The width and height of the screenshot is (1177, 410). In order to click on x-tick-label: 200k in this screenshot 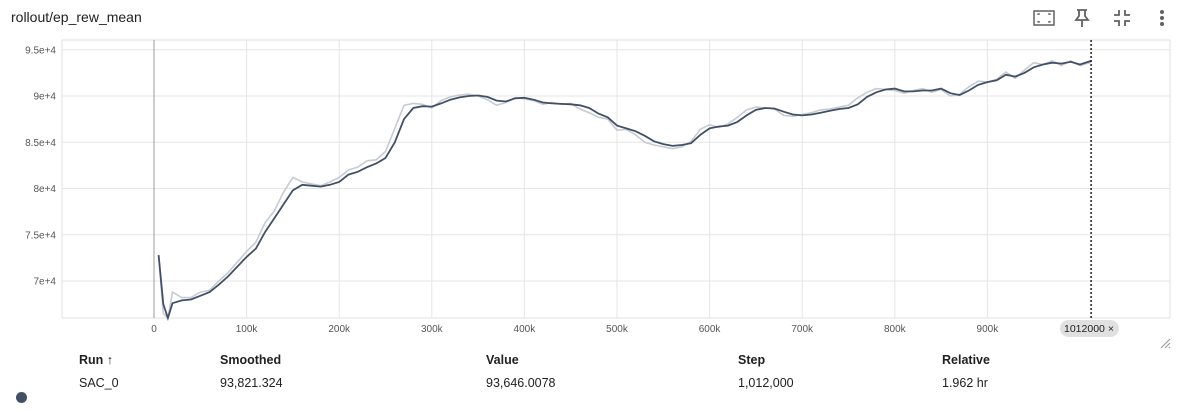, I will do `click(339, 329)`.